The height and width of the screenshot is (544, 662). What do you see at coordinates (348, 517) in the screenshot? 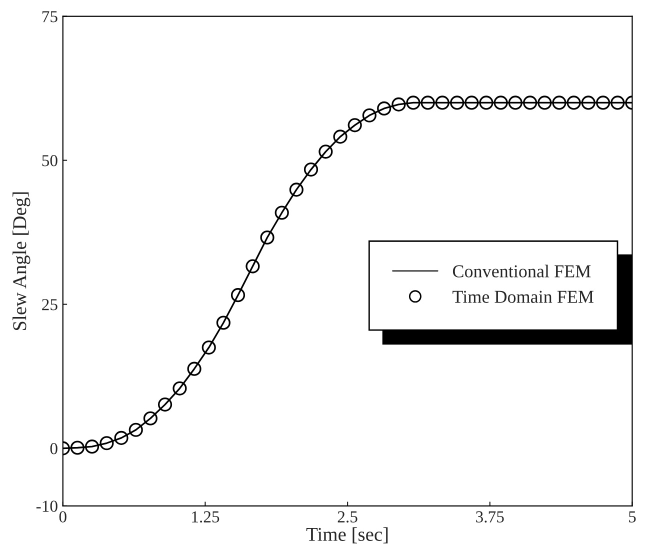
I see `x-tick-label: 2.5` at bounding box center [348, 517].